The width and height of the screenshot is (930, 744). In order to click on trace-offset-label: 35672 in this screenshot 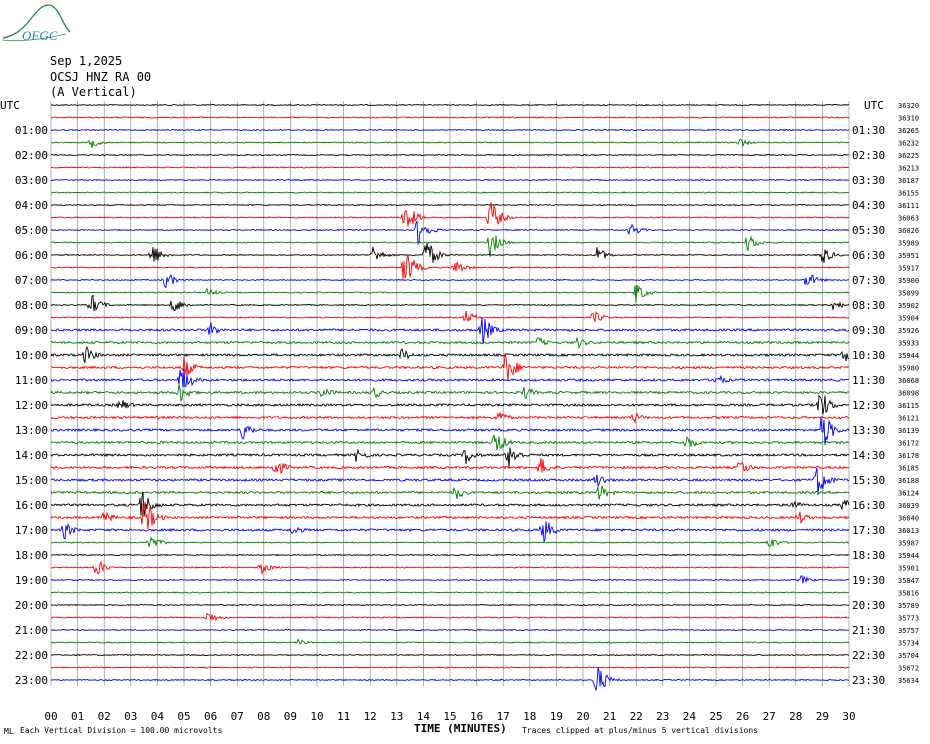, I will do `click(908, 669)`.